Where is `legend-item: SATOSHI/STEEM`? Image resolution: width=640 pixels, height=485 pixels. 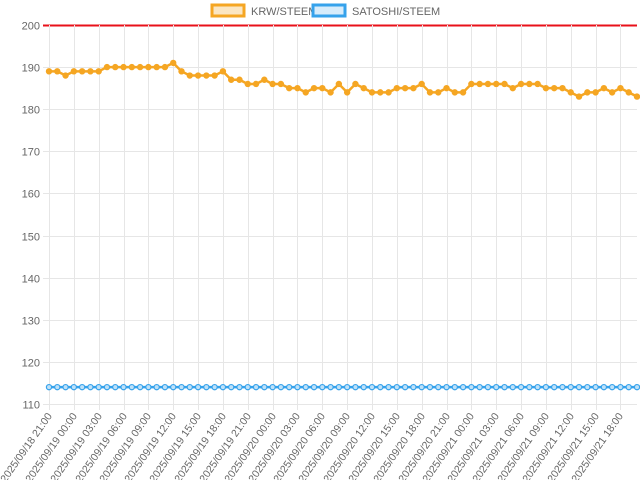
legend-item: SATOSHI/STEEM is located at coordinates (375, 10).